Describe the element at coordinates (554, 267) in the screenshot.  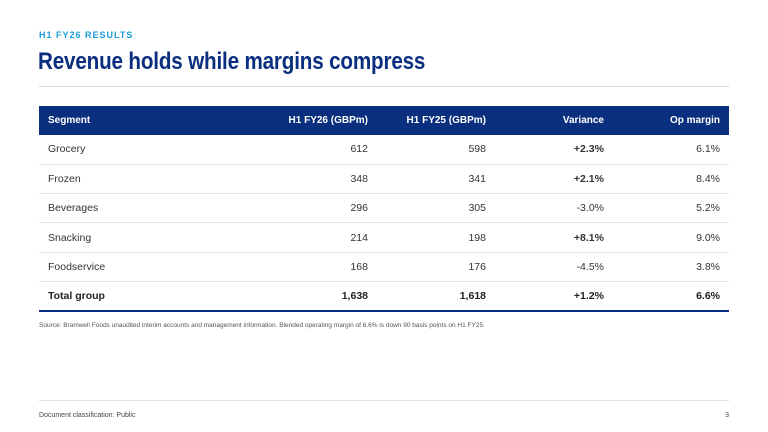
I see `variance-cell: -4.5%` at that location.